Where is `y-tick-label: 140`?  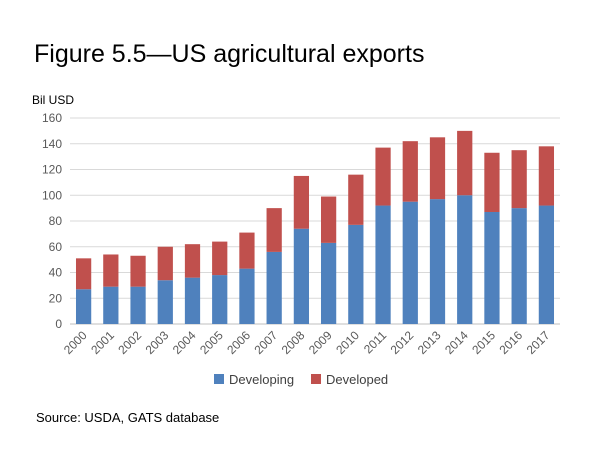 y-tick-label: 140 is located at coordinates (52, 144).